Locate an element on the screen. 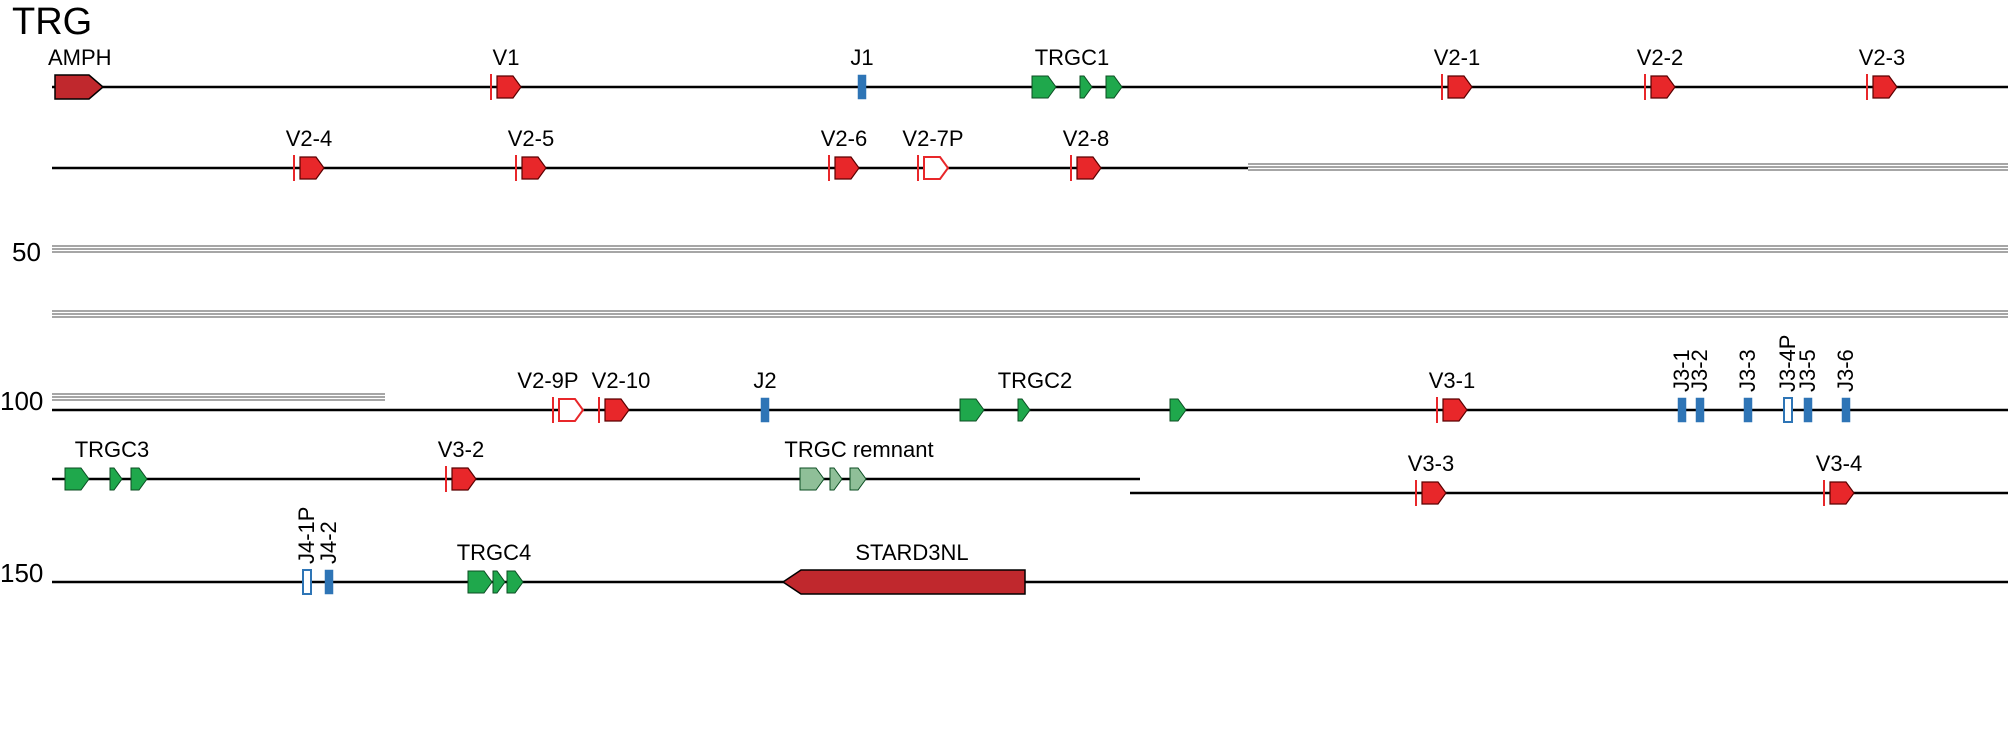 Image resolution: width=2008 pixels, height=747 pixels. row-7-j4-2-label: J4-2 is located at coordinates (328, 542).